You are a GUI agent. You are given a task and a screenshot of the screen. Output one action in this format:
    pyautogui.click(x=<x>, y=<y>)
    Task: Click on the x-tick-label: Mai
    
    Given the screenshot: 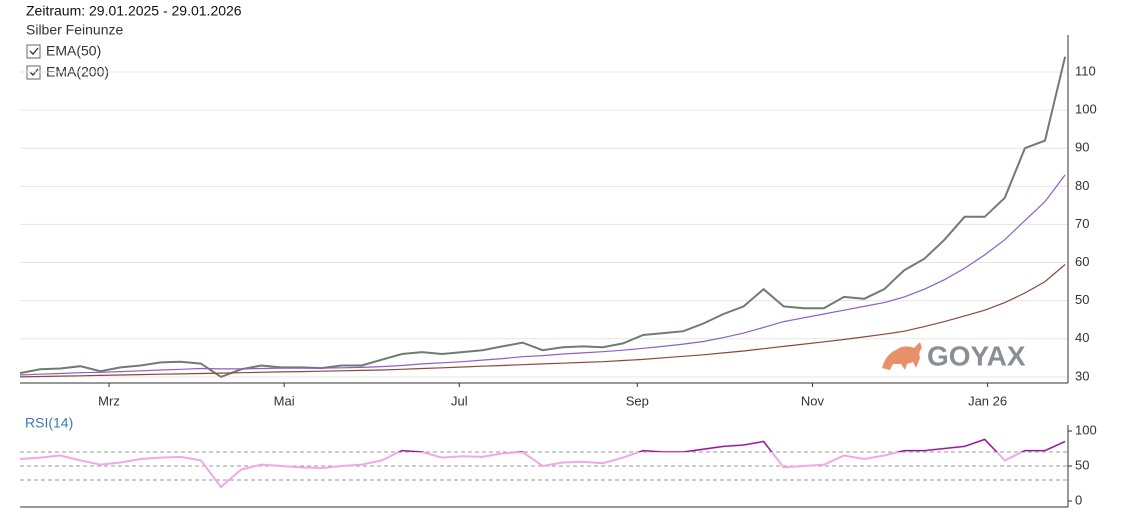 What is the action you would take?
    pyautogui.click(x=284, y=400)
    